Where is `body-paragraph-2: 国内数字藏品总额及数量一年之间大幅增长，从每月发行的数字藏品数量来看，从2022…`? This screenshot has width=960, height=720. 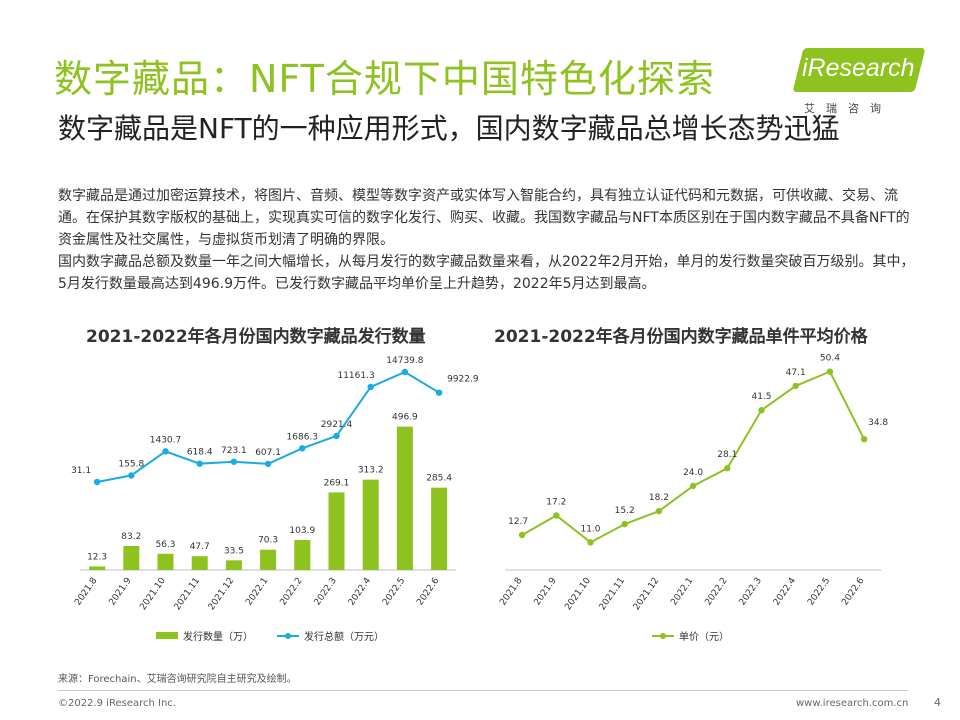 body-paragraph-2: 国内数字藏品总额及数量一年之间大幅增长，从每月发行的数字藏品数量来看，从2022… is located at coordinates (486, 273).